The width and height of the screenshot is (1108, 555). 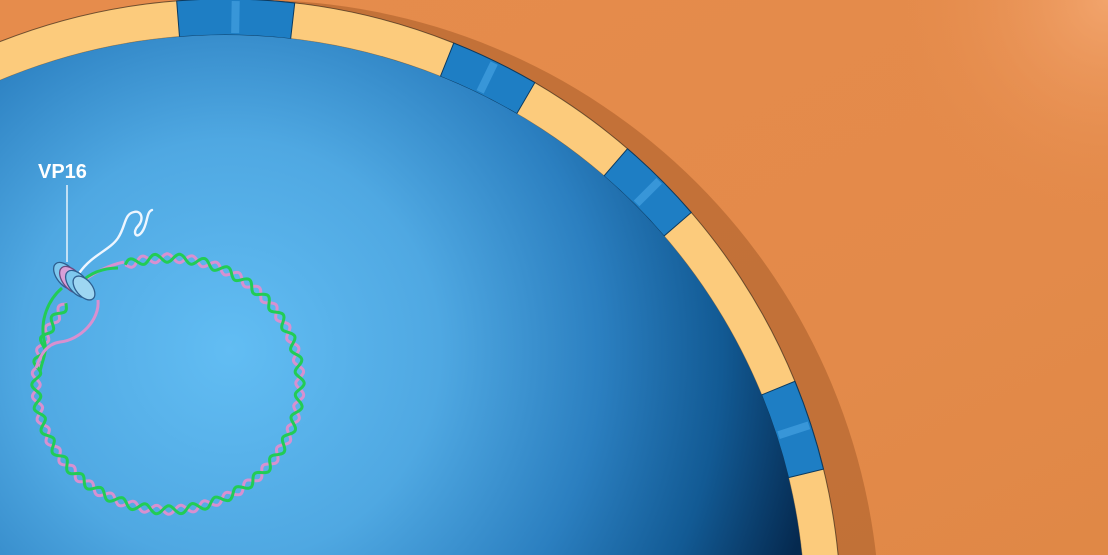 What do you see at coordinates (84, 288) in the screenshot?
I see `vp16-subunit` at bounding box center [84, 288].